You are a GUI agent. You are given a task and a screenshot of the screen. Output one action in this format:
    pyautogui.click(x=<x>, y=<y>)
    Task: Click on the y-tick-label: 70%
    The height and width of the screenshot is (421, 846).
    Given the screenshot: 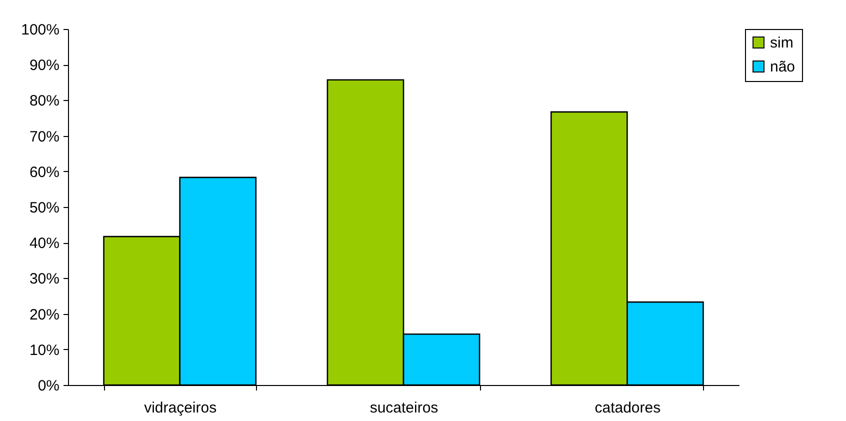 What is the action you would take?
    pyautogui.click(x=44, y=137)
    